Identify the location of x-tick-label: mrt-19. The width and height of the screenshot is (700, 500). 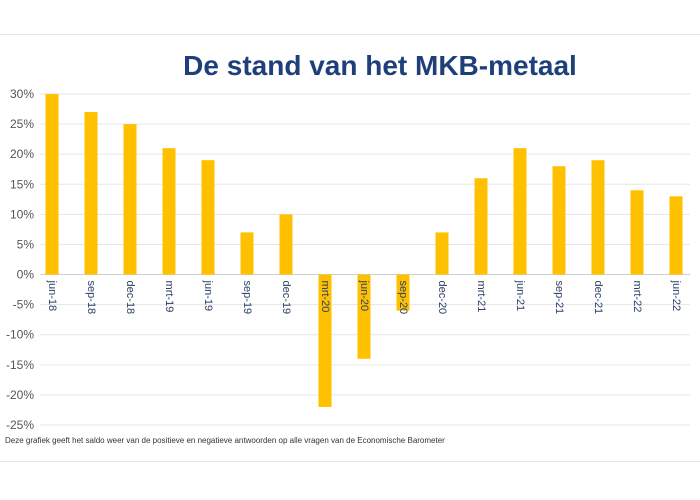
(169, 297).